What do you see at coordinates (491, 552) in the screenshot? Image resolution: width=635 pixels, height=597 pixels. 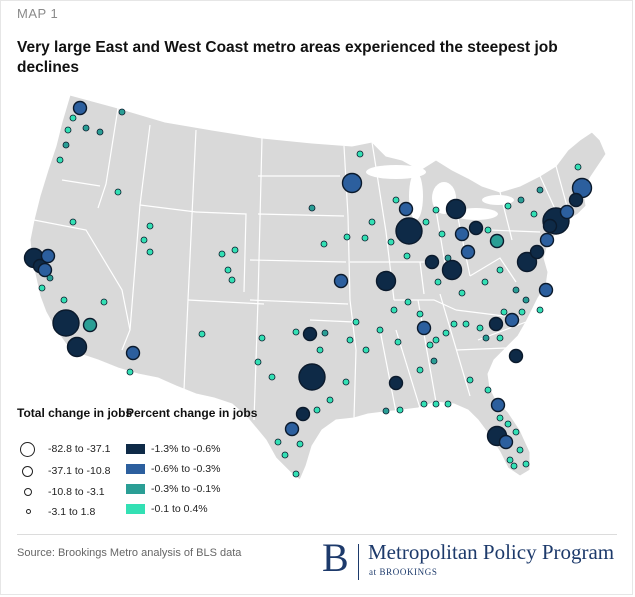 I see `logo-program-name: Metropolitan Policy Program` at bounding box center [491, 552].